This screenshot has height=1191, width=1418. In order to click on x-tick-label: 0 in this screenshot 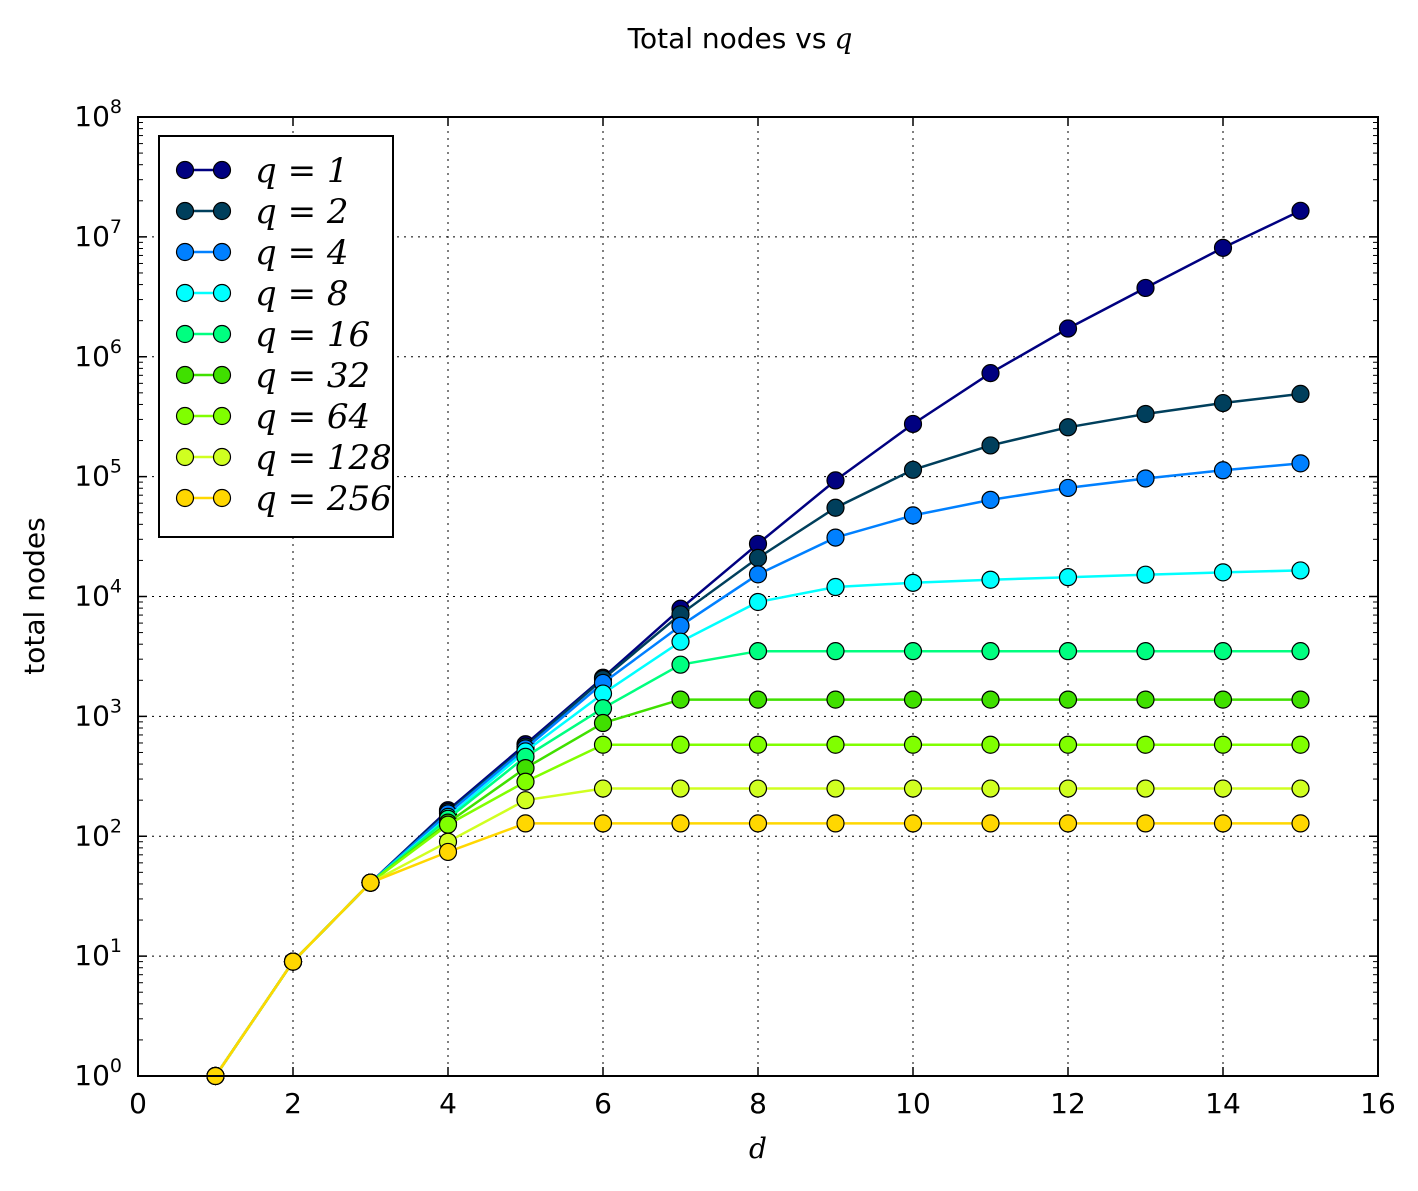, I will do `click(138, 1103)`.